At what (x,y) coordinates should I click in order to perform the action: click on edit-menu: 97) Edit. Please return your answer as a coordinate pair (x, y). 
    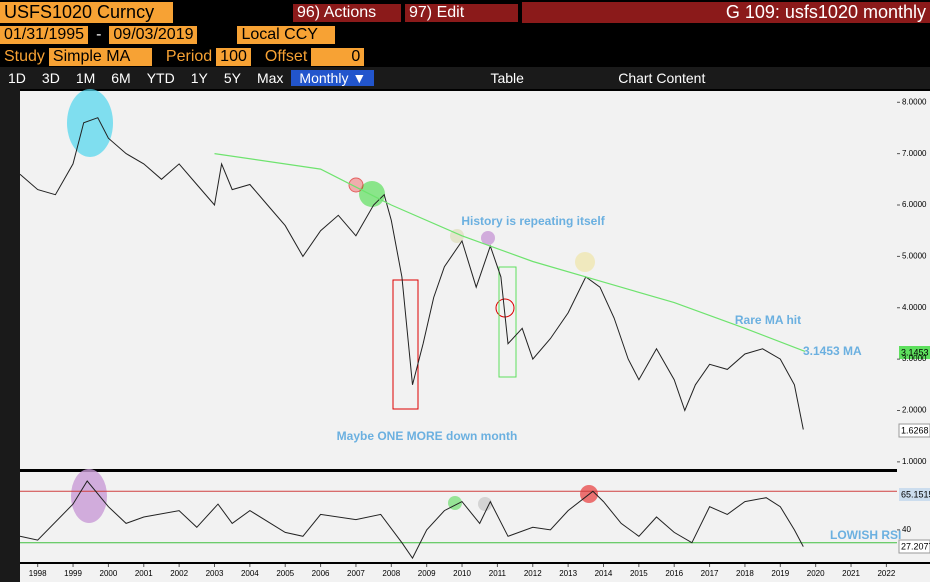
    Looking at the image, I should click on (461, 12).